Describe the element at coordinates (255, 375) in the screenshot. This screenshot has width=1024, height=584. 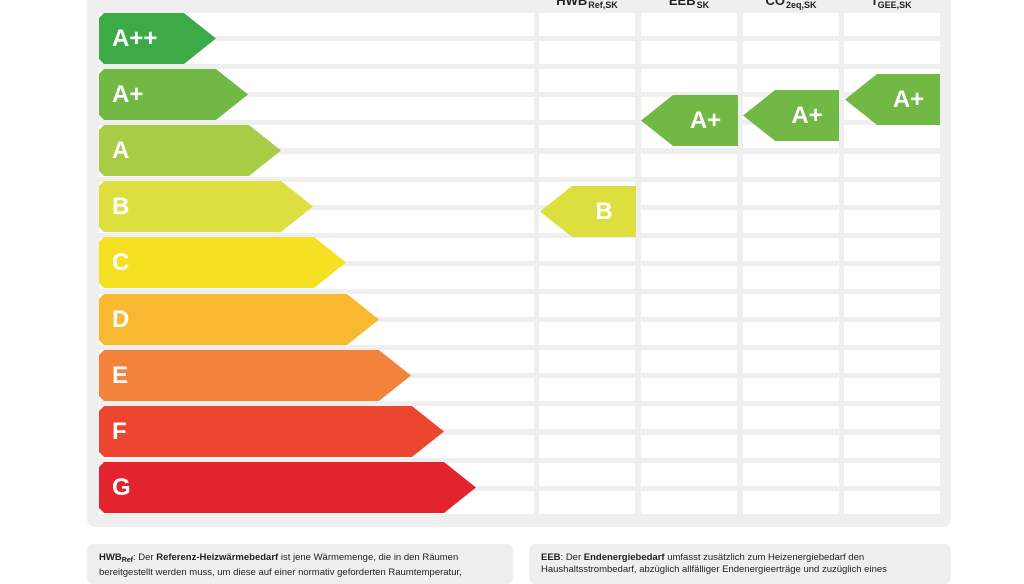
I see `rating-e: E` at that location.